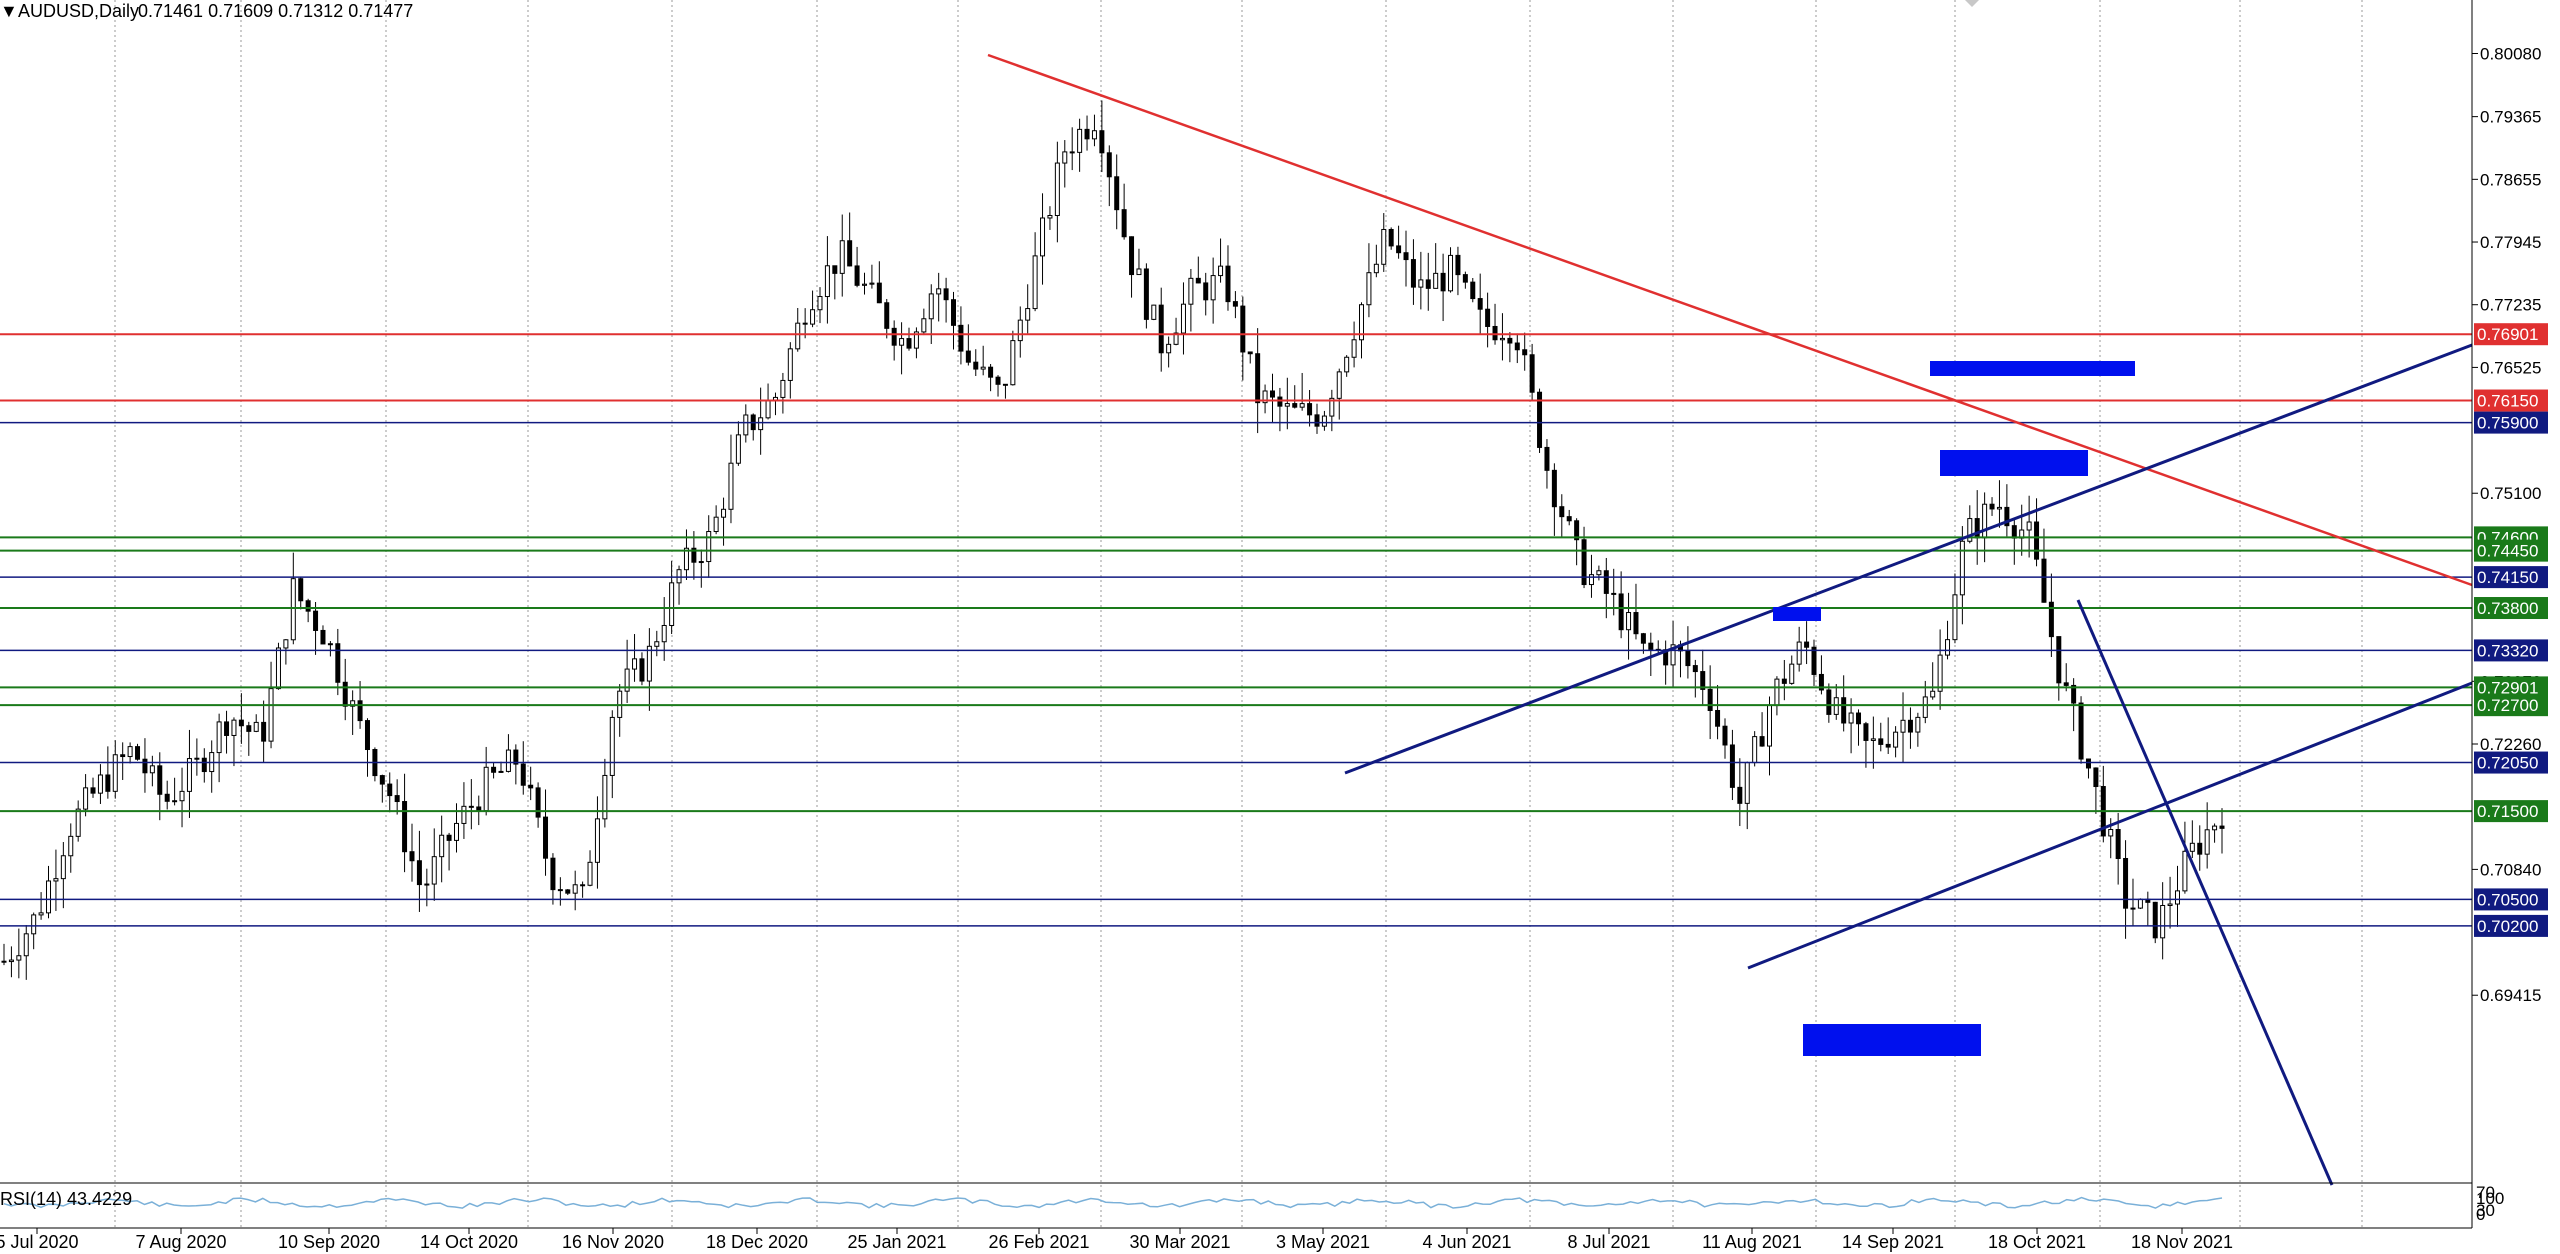 The image size is (2560, 1254). What do you see at coordinates (1113, 1202) in the screenshot?
I see `rsi-line` at bounding box center [1113, 1202].